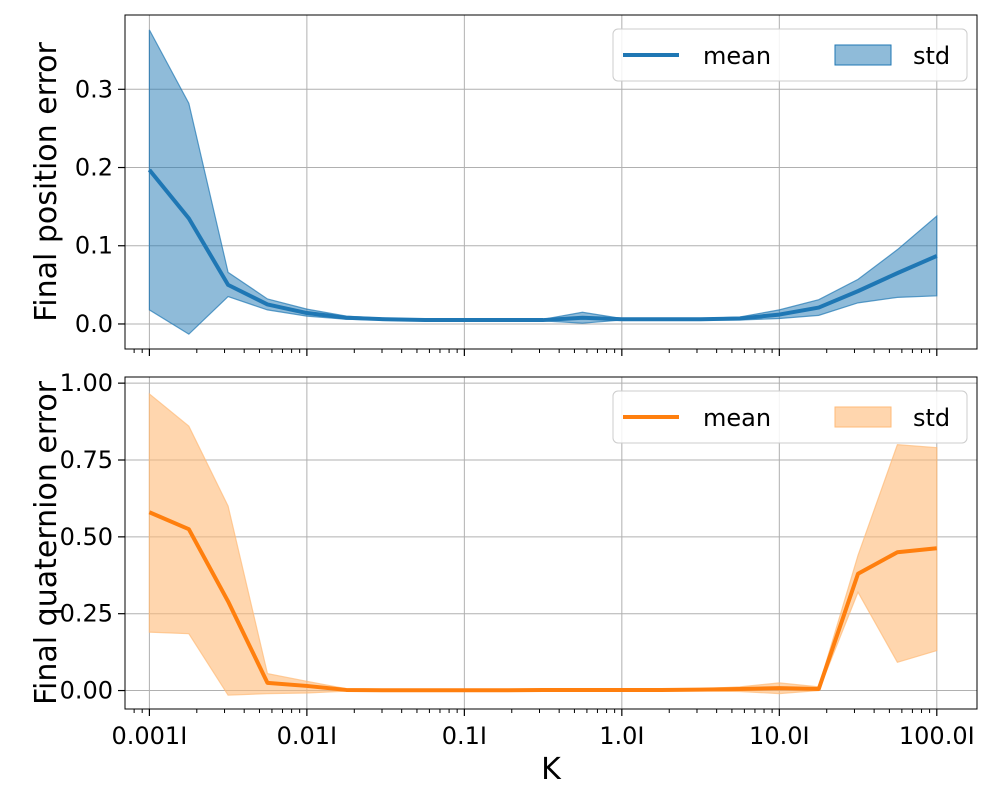  What do you see at coordinates (307, 736) in the screenshot?
I see `x-tick-label-1: 0.01I` at bounding box center [307, 736].